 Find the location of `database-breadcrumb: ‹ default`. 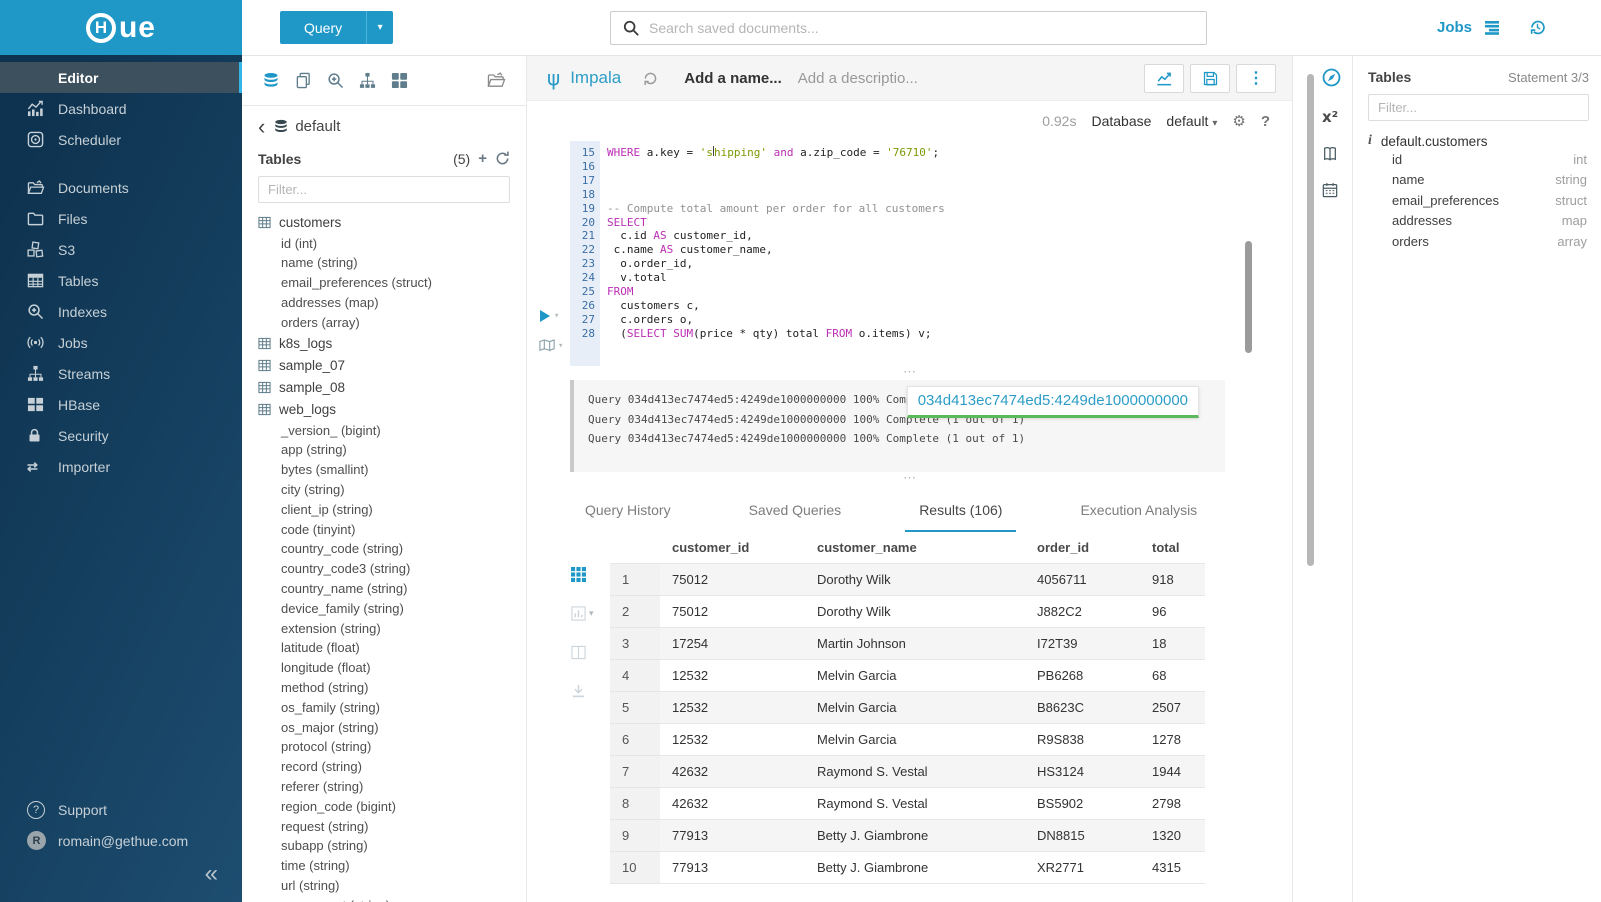

database-breadcrumb: ‹ default is located at coordinates (384, 126).